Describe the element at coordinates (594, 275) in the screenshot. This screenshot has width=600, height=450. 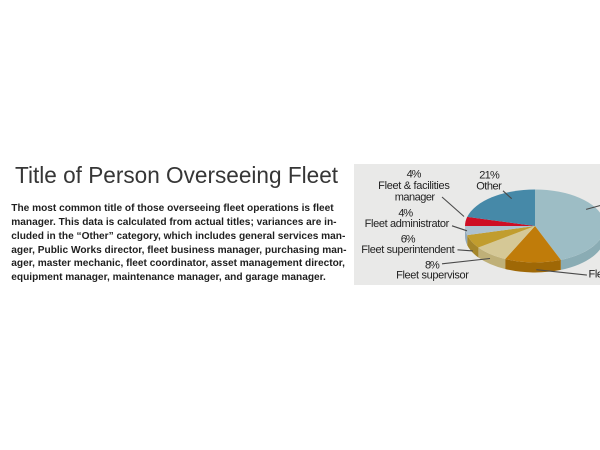
I see `svg-text: Fleet manager` at that location.